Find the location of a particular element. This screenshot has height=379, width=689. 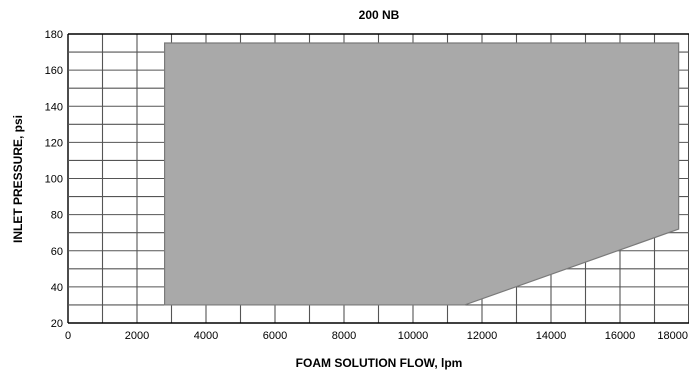

x-tick-label: 18000 is located at coordinates (672, 336).